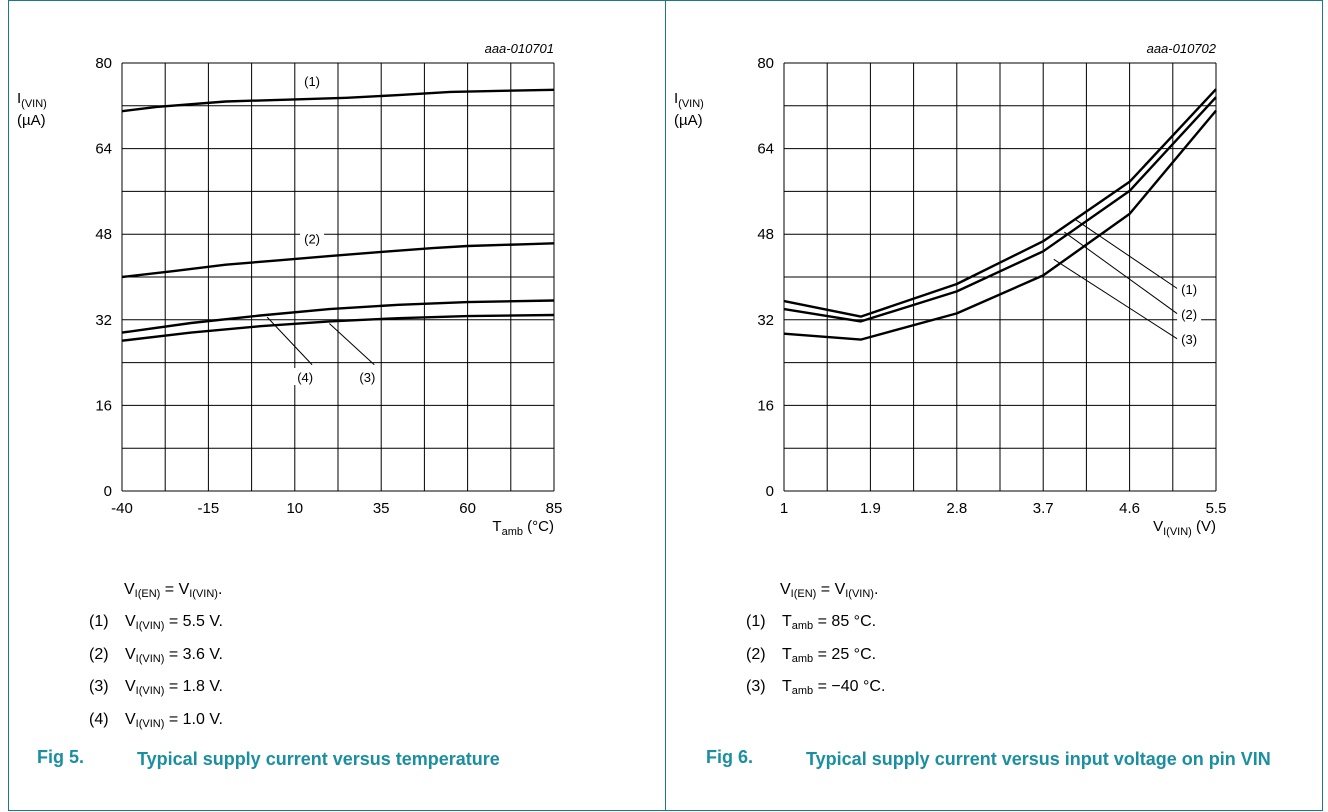 This screenshot has height=812, width=1328. I want to click on figure-number: Fig 6., so click(730, 757).